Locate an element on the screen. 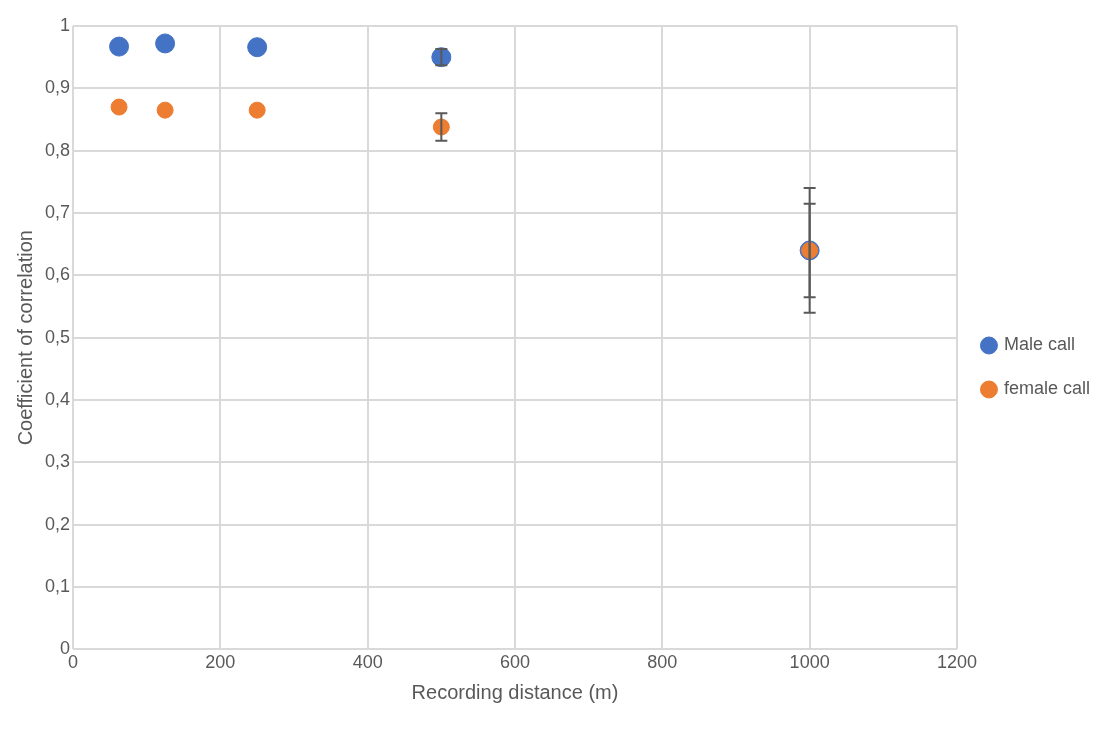 The width and height of the screenshot is (1110, 729). legend-label: Male call is located at coordinates (1039, 344).